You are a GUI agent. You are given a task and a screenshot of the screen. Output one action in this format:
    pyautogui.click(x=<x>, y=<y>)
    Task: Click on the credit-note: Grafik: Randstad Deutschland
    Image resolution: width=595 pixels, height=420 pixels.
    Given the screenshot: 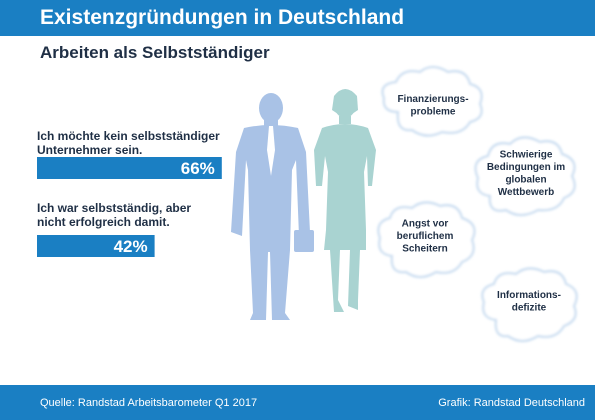 What is the action you would take?
    pyautogui.click(x=511, y=403)
    